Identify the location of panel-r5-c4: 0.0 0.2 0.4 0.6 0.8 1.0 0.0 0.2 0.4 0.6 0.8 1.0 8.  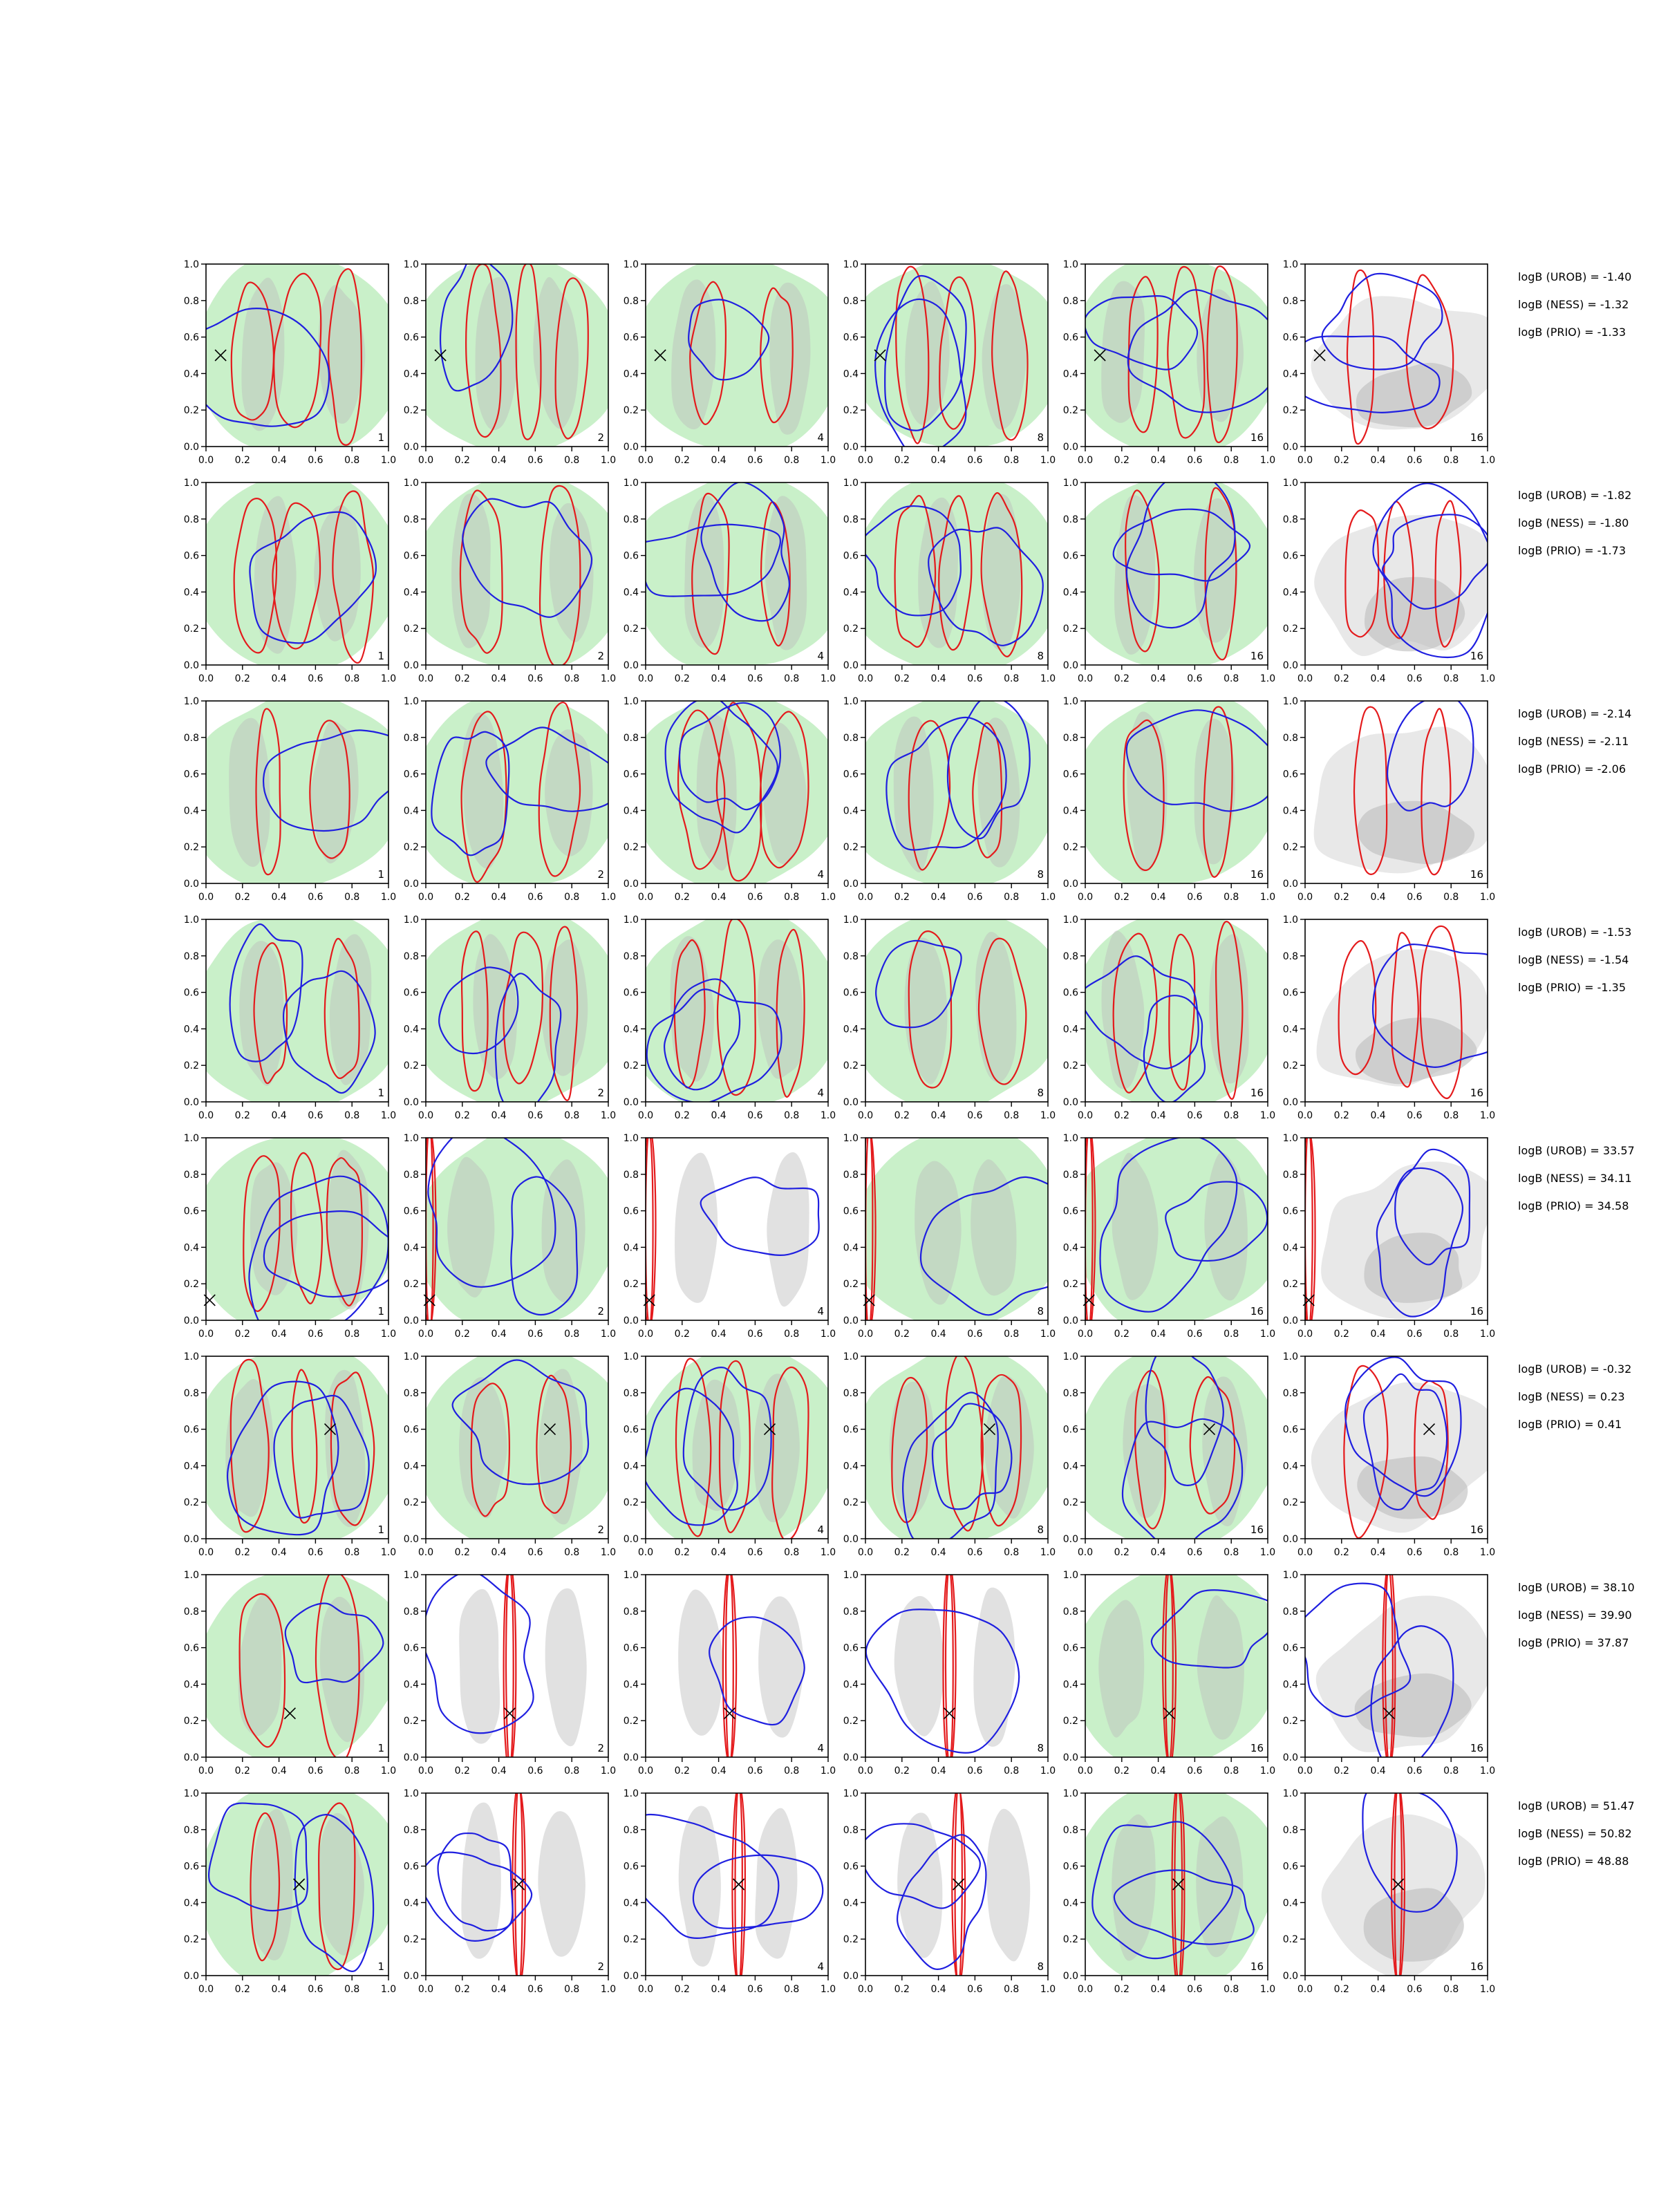
(950, 1236).